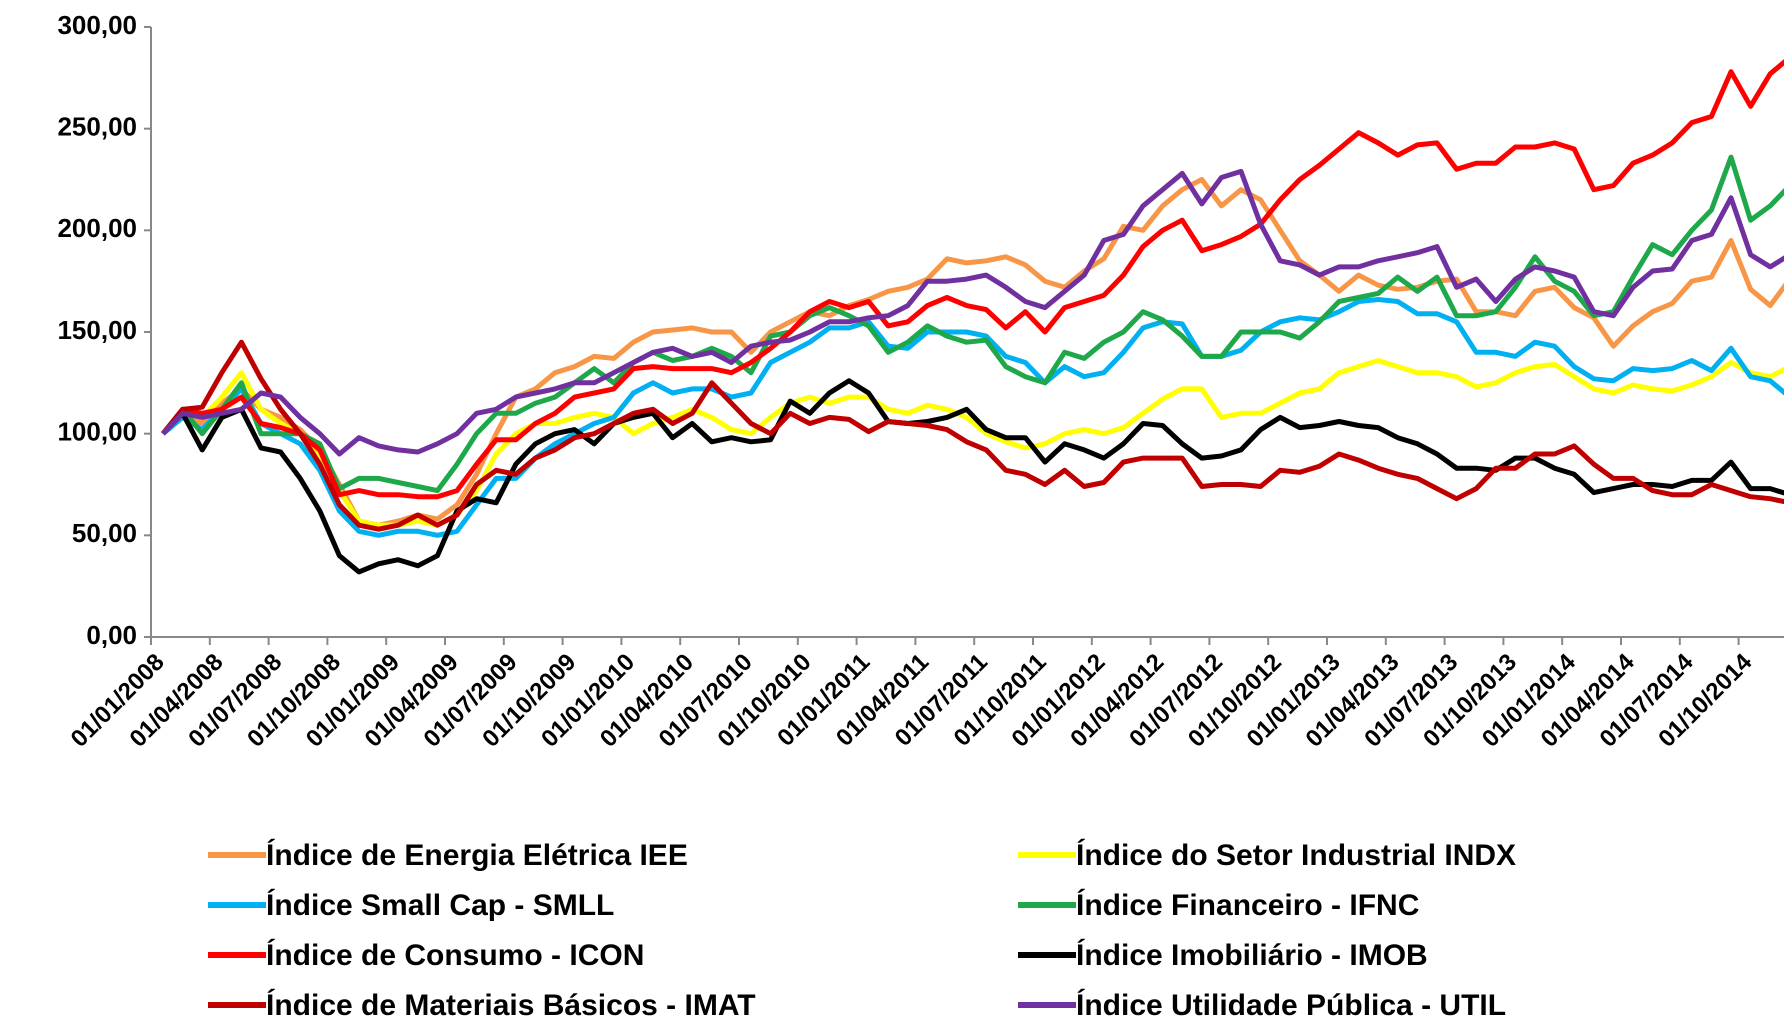 The width and height of the screenshot is (1784, 1025). What do you see at coordinates (455, 955) in the screenshot?
I see `legend-label: Índice de Consumo - ICON` at bounding box center [455, 955].